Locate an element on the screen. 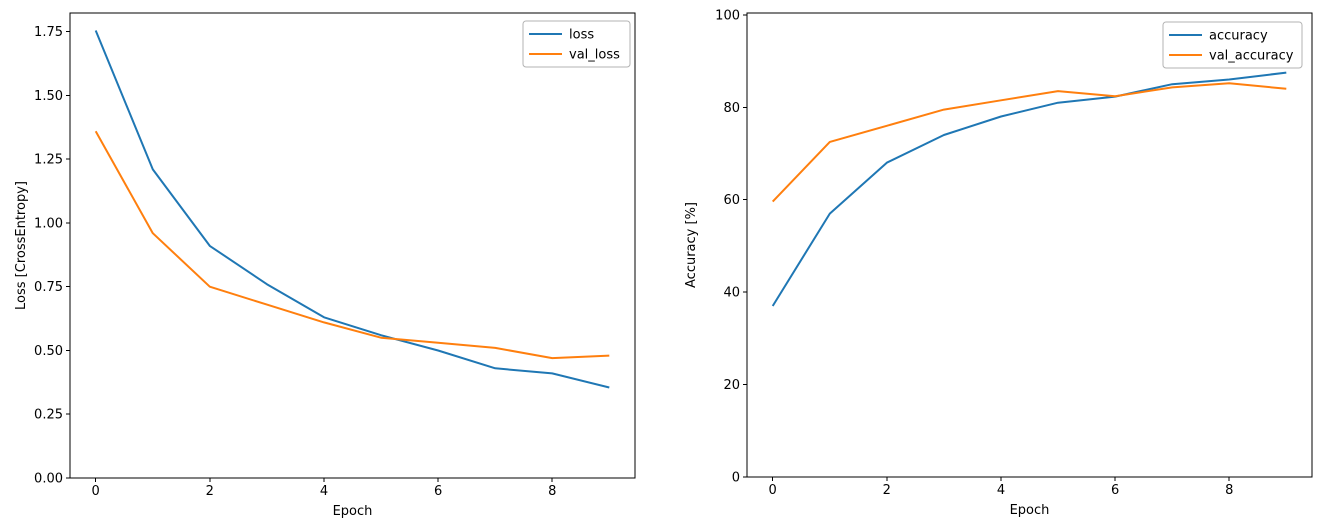 The width and height of the screenshot is (1320, 530). y-tick-label: 20 is located at coordinates (731, 385).